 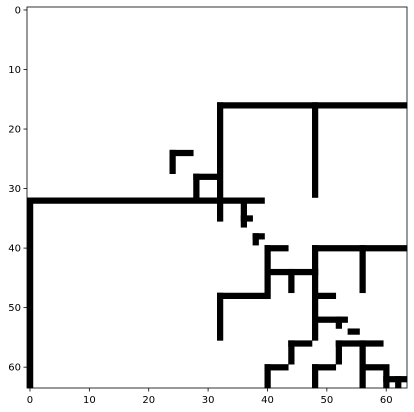 What do you see at coordinates (14, 189) in the screenshot?
I see `y-tick-label-30: 30` at bounding box center [14, 189].